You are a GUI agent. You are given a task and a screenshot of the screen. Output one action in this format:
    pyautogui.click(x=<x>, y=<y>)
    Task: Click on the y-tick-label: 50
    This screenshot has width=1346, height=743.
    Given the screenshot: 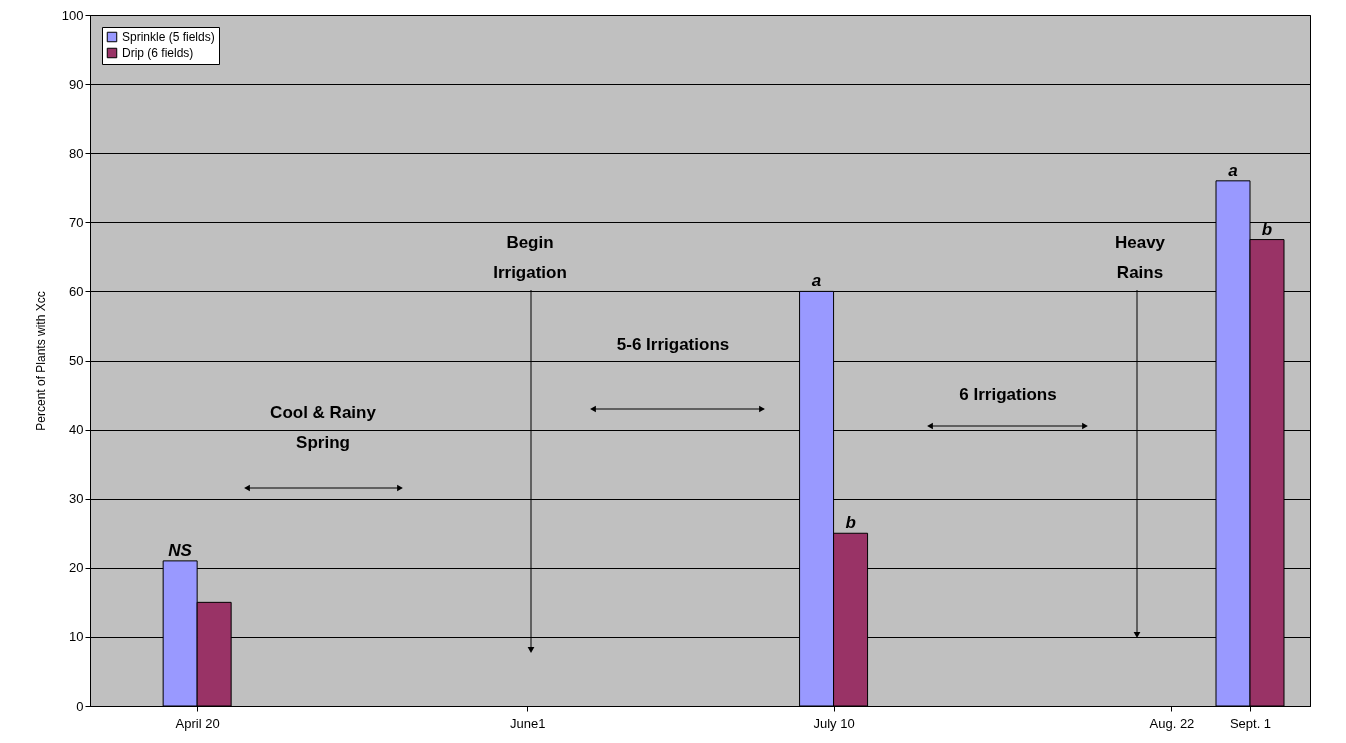 What is the action you would take?
    pyautogui.click(x=76, y=360)
    